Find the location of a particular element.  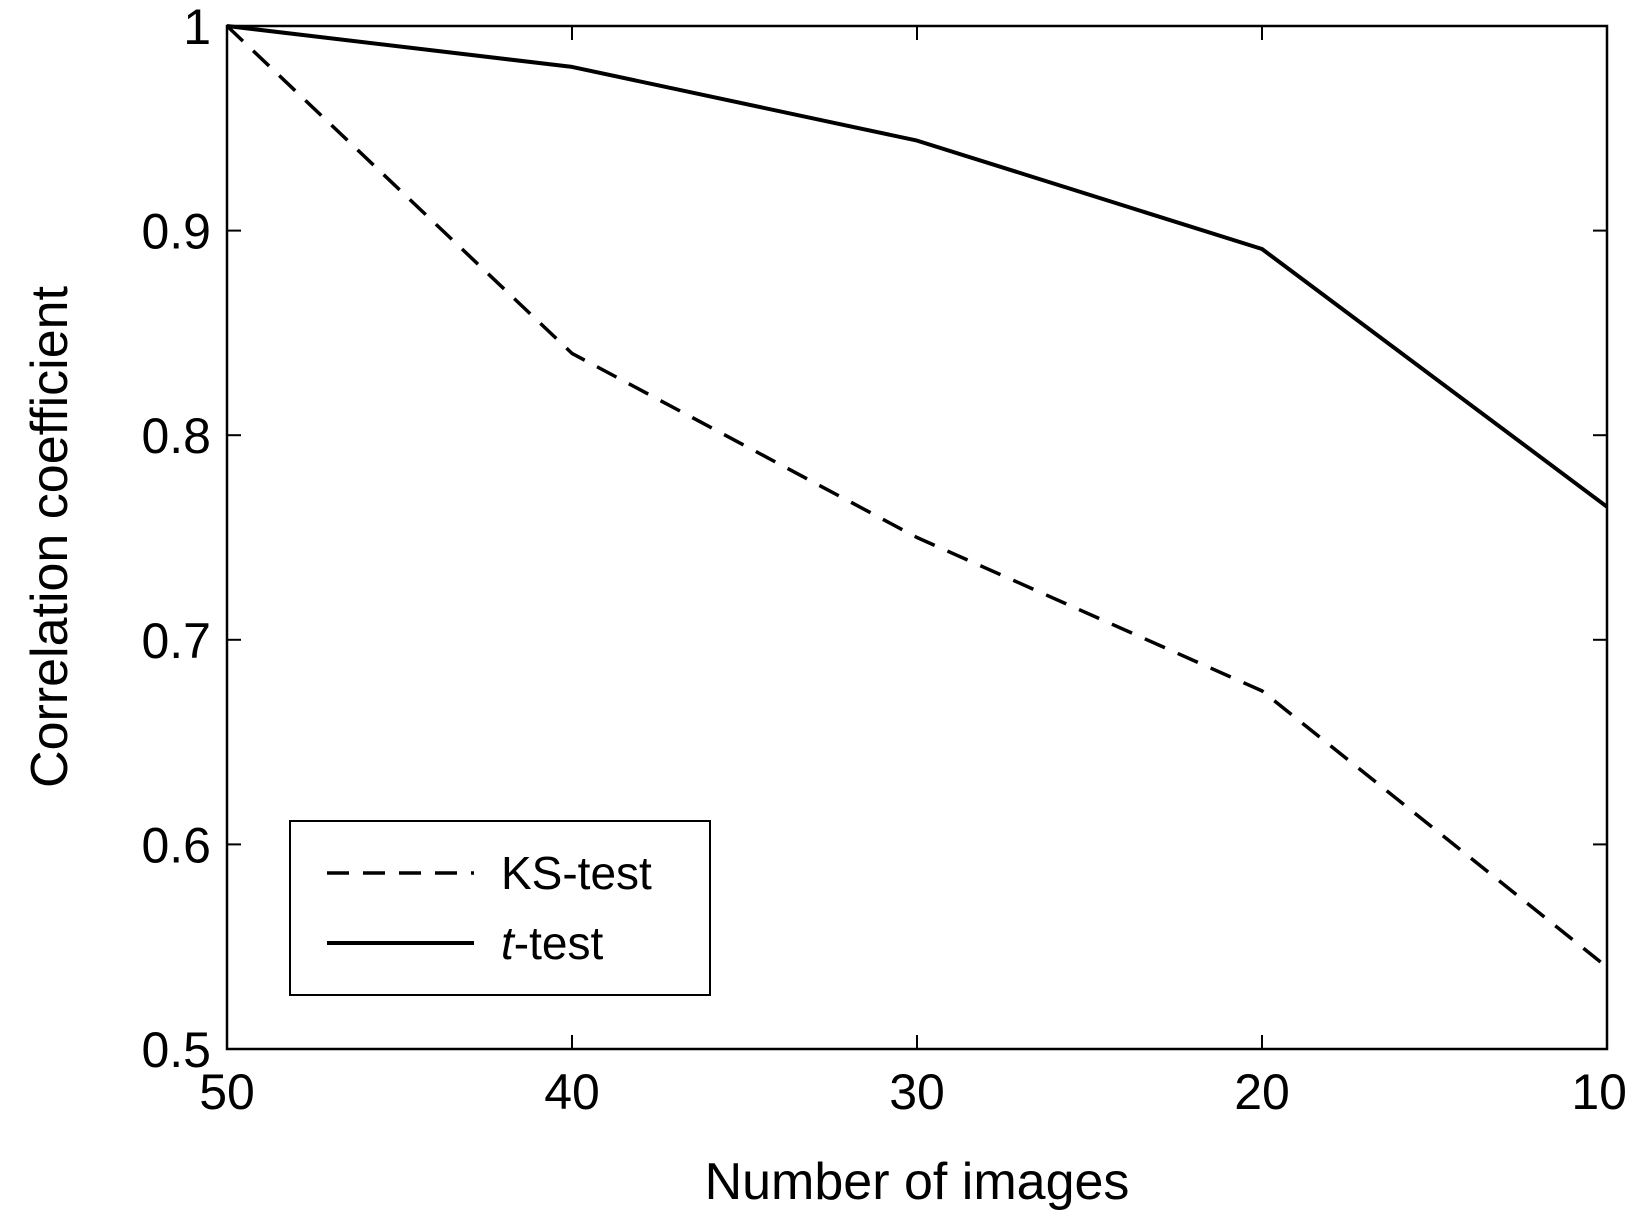

x-tick-label: 50 is located at coordinates (227, 1092).